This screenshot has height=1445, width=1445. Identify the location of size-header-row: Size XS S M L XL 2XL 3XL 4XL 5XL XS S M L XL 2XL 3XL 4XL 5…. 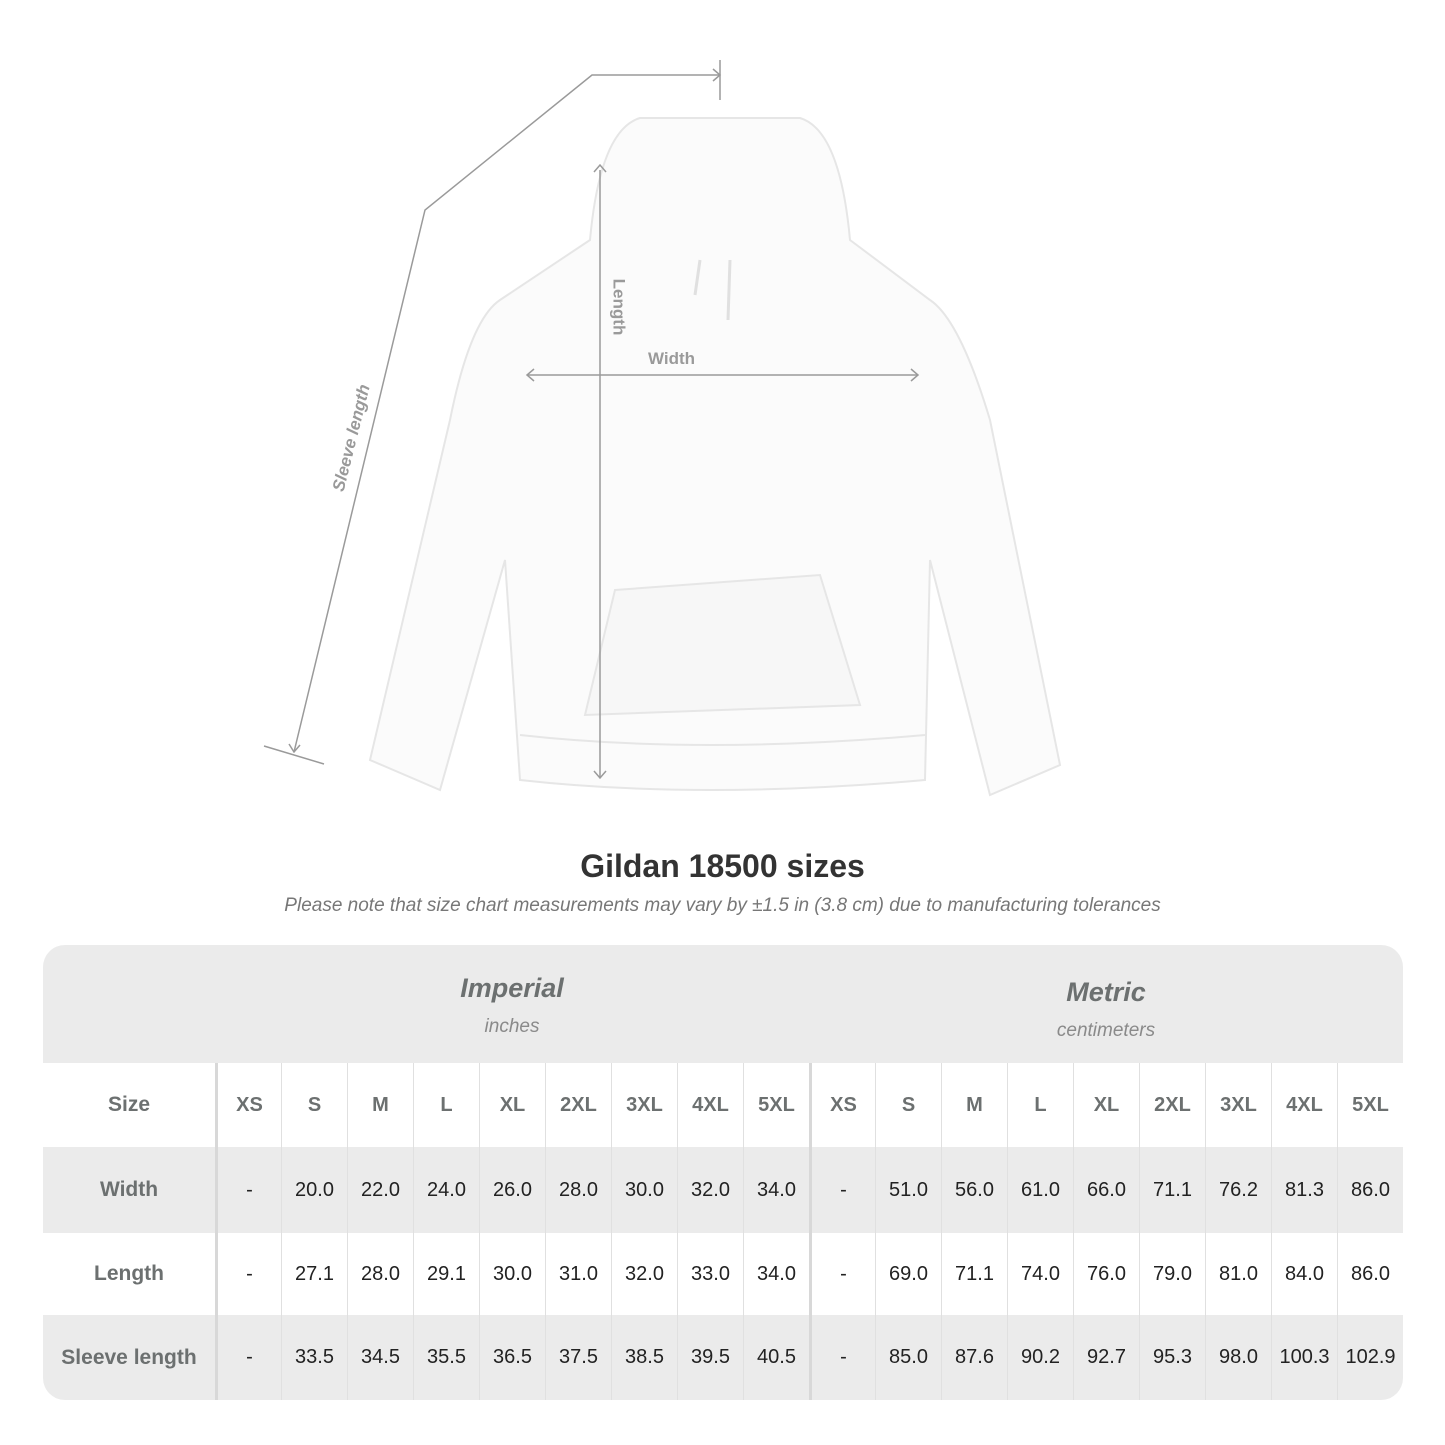
(723, 1105).